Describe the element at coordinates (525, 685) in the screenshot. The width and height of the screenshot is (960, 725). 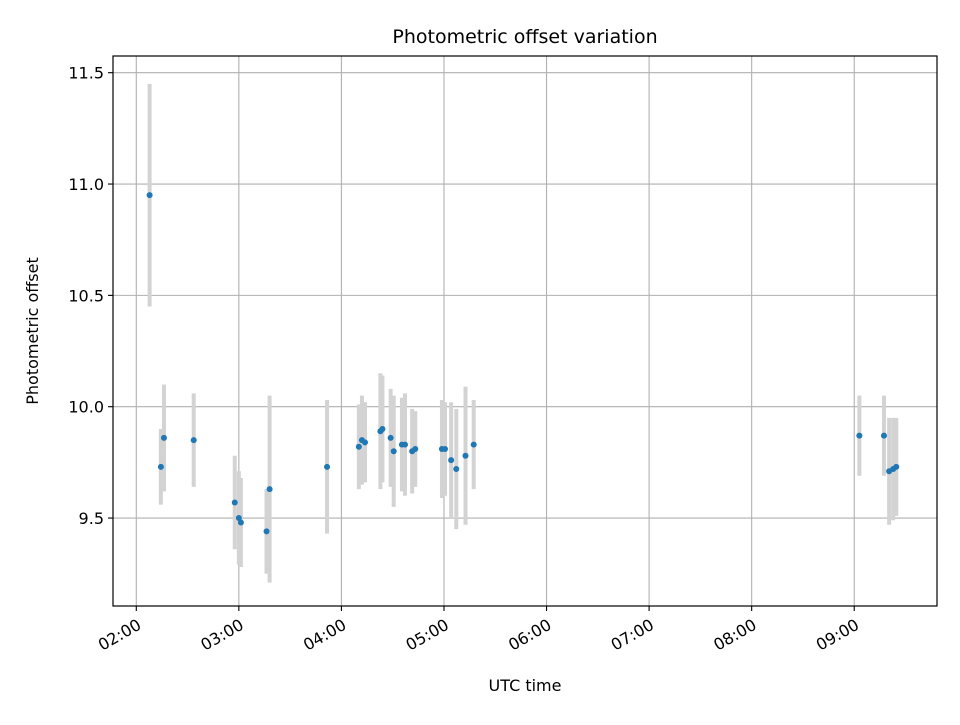
I see `x-axis-label: UTC time` at that location.